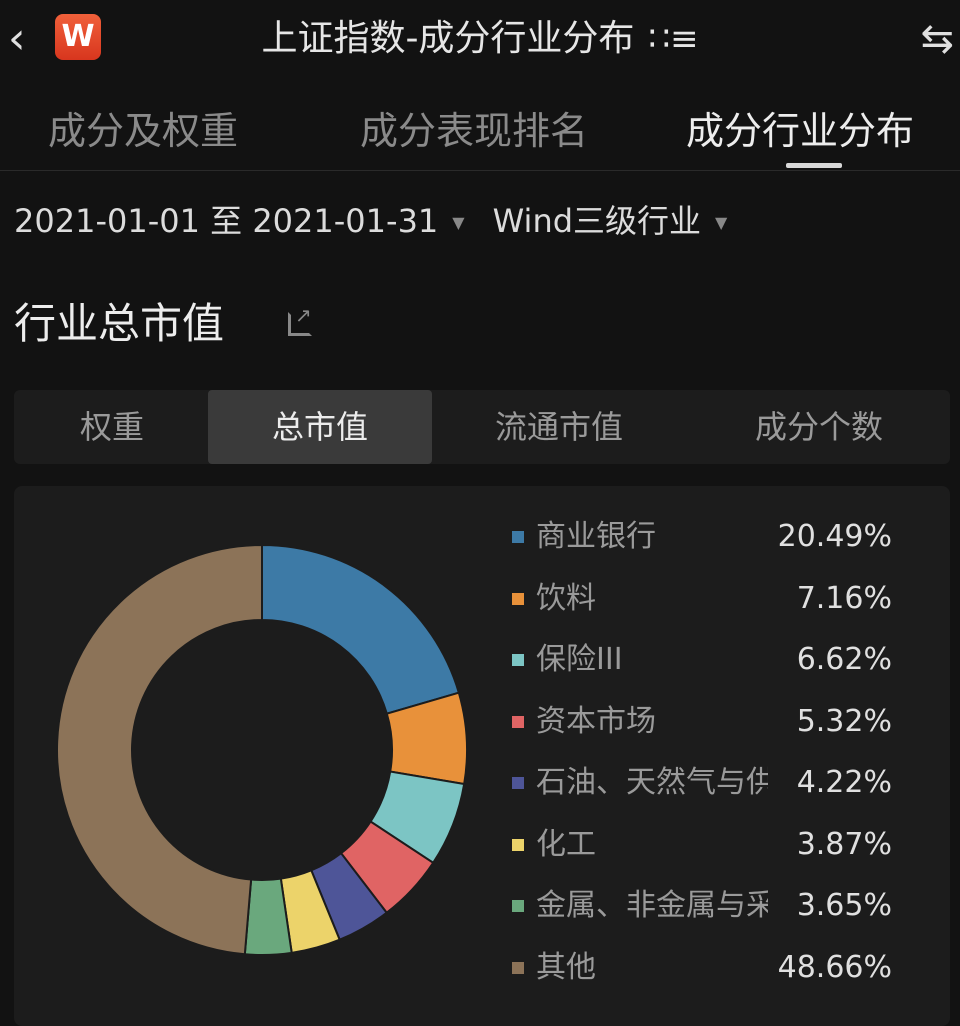 The image size is (960, 1026). I want to click on active-tab-indicator, so click(814, 165).